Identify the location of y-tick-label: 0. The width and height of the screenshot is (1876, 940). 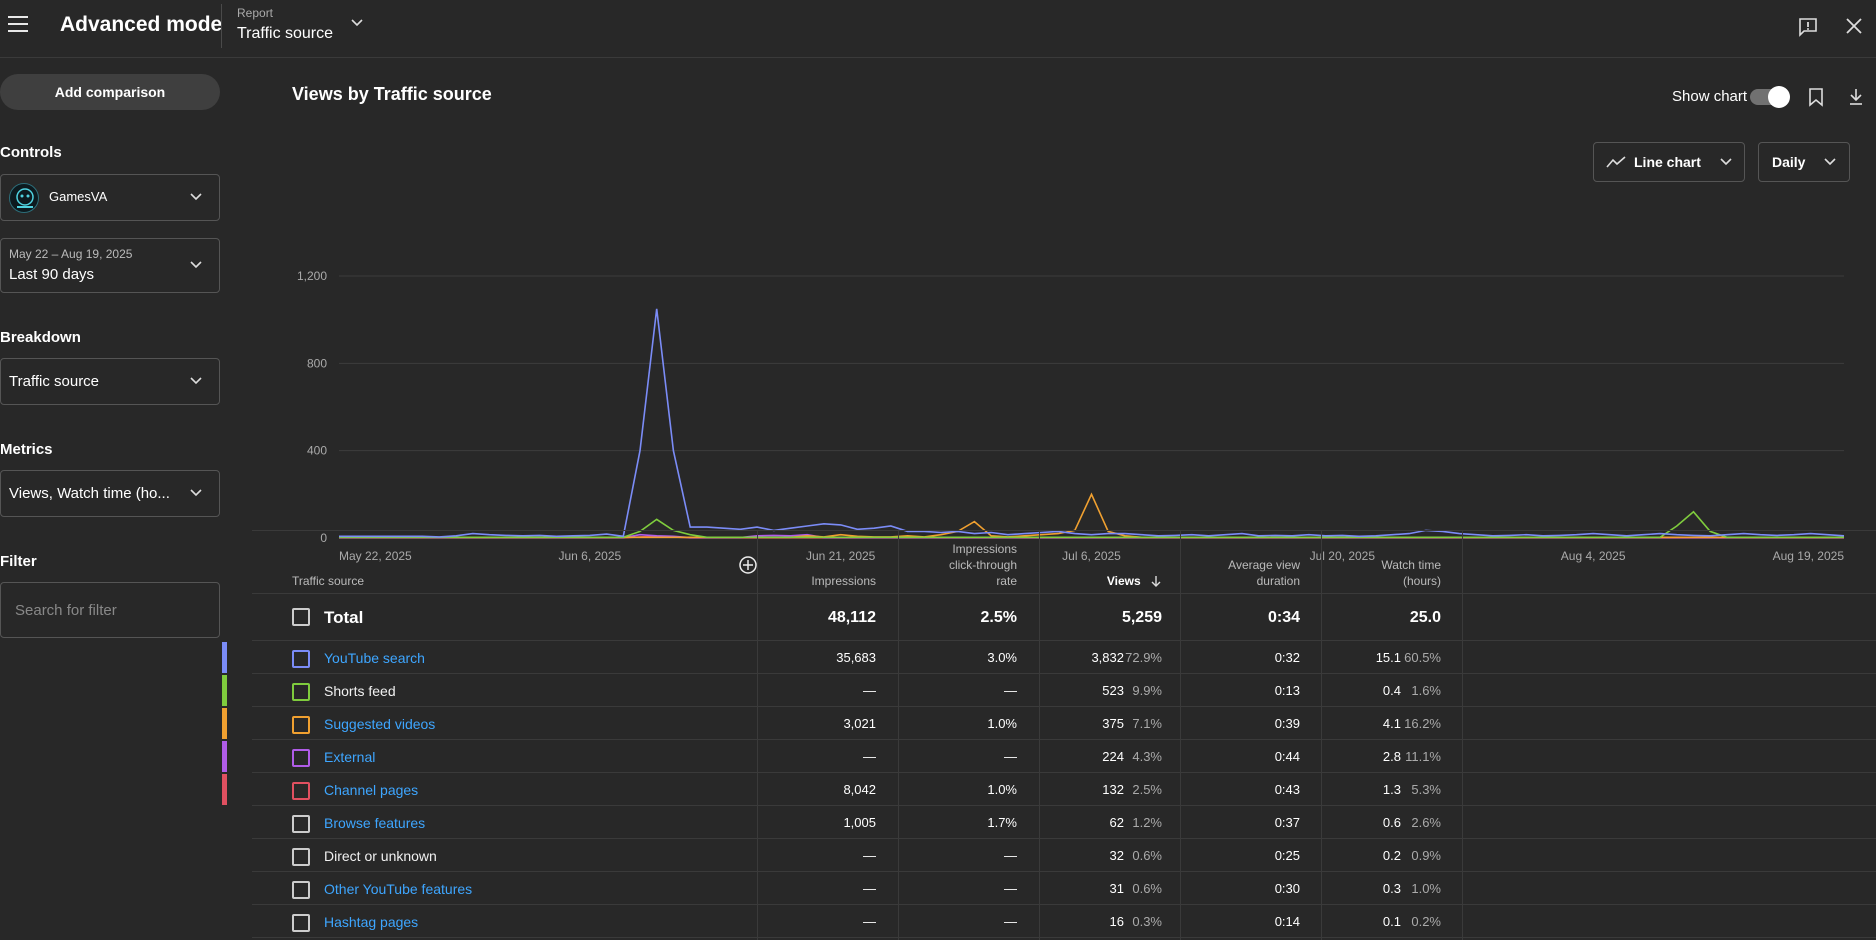
(323, 538).